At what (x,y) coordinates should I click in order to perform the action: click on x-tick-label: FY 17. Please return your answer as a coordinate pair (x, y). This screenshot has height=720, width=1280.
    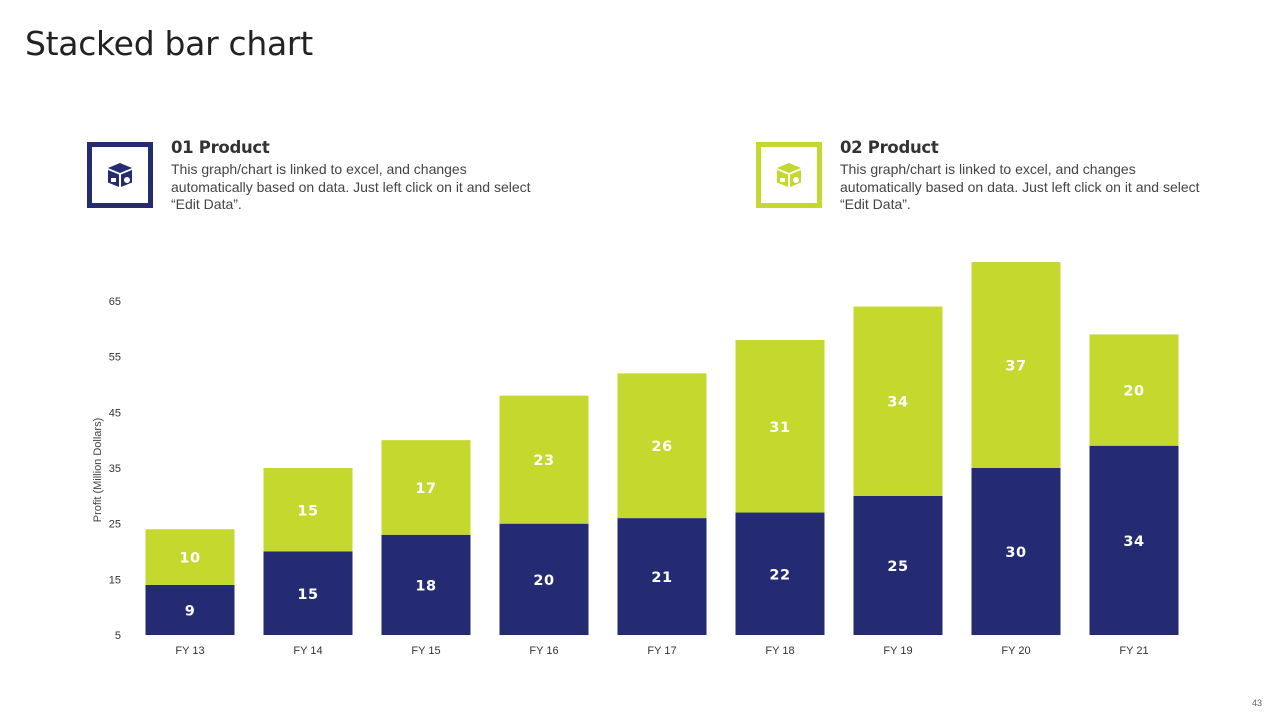
    Looking at the image, I should click on (661, 651).